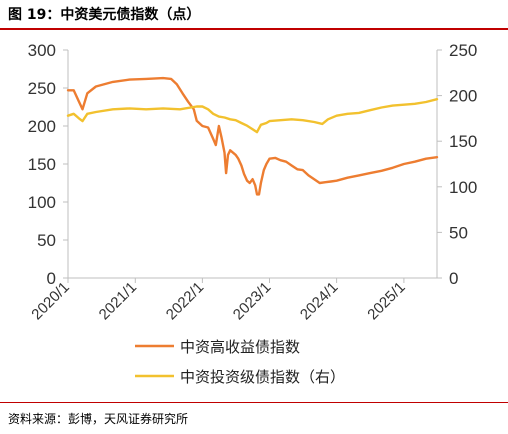 The width and height of the screenshot is (508, 434). I want to click on y-left-tick-label: 200, so click(42, 126).